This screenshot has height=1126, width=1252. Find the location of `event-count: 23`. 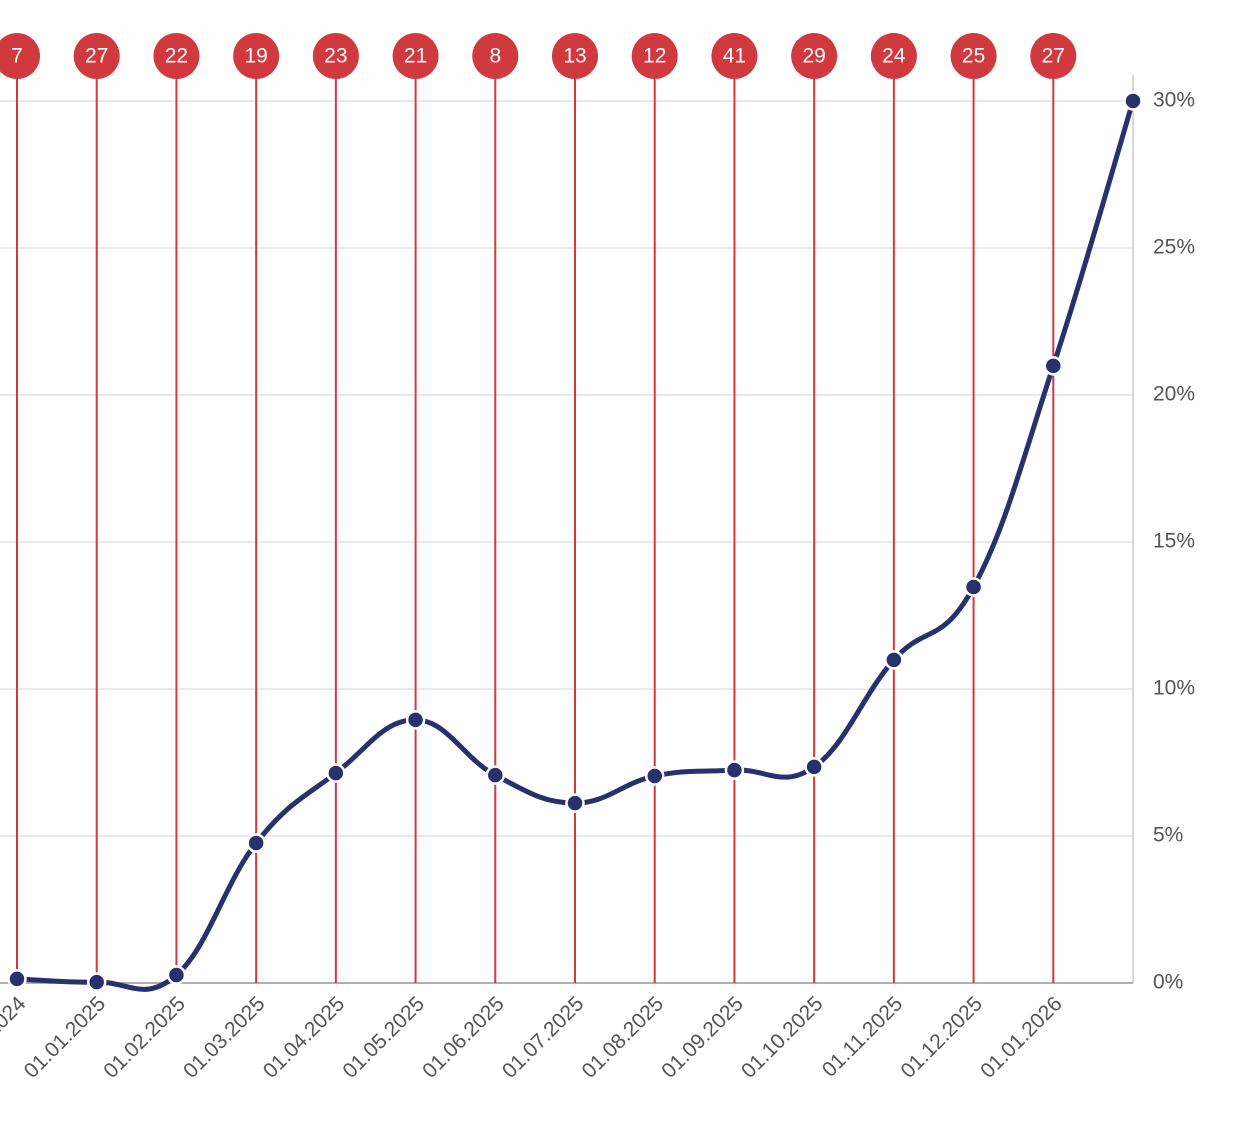

event-count: 23 is located at coordinates (335, 56).